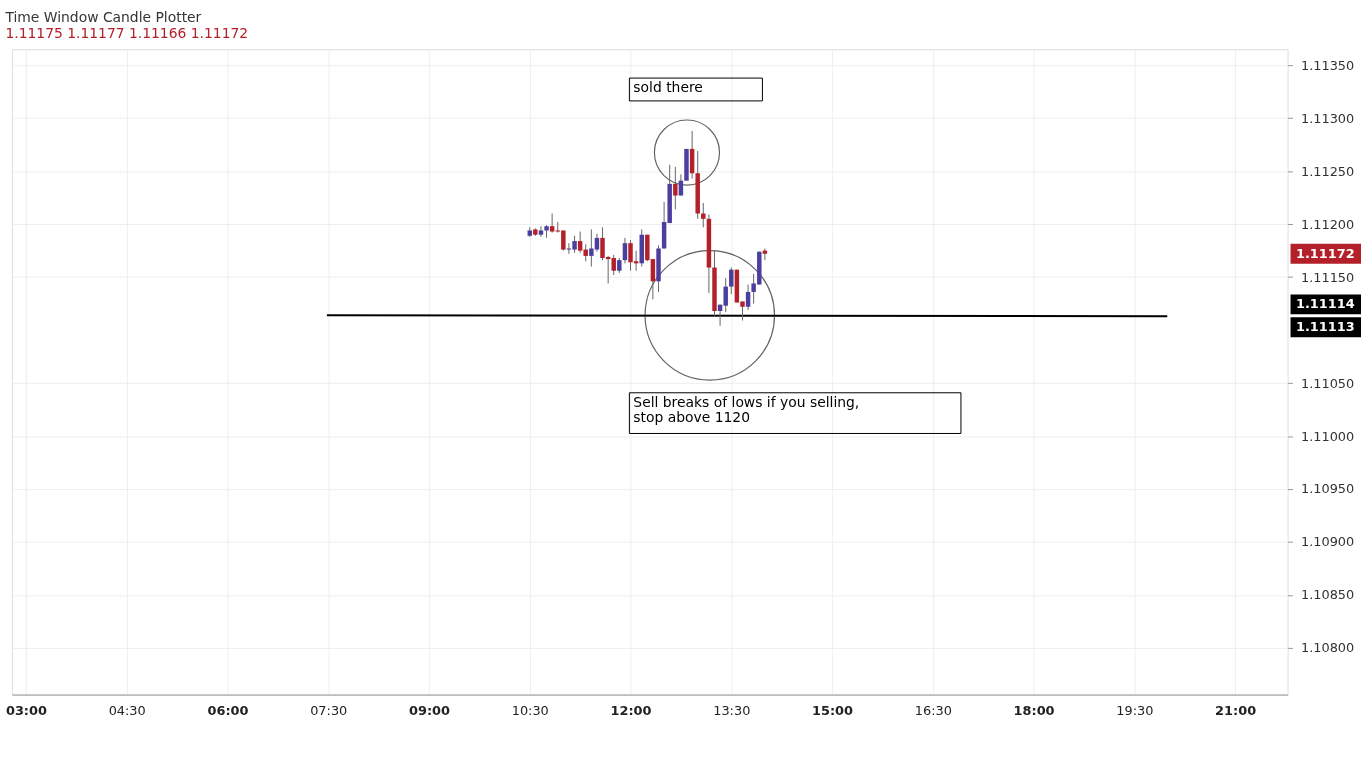 The image size is (1363, 758). Describe the element at coordinates (1327, 383) in the screenshot. I see `y-tick-label: 1.11050` at that location.